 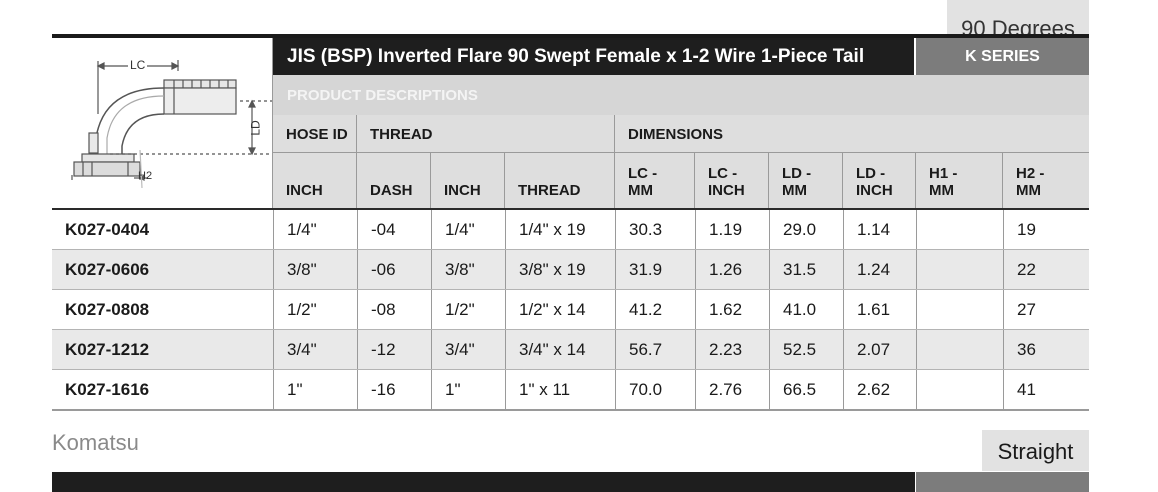 What do you see at coordinates (107, 229) in the screenshot?
I see `part-number: K027-0404` at bounding box center [107, 229].